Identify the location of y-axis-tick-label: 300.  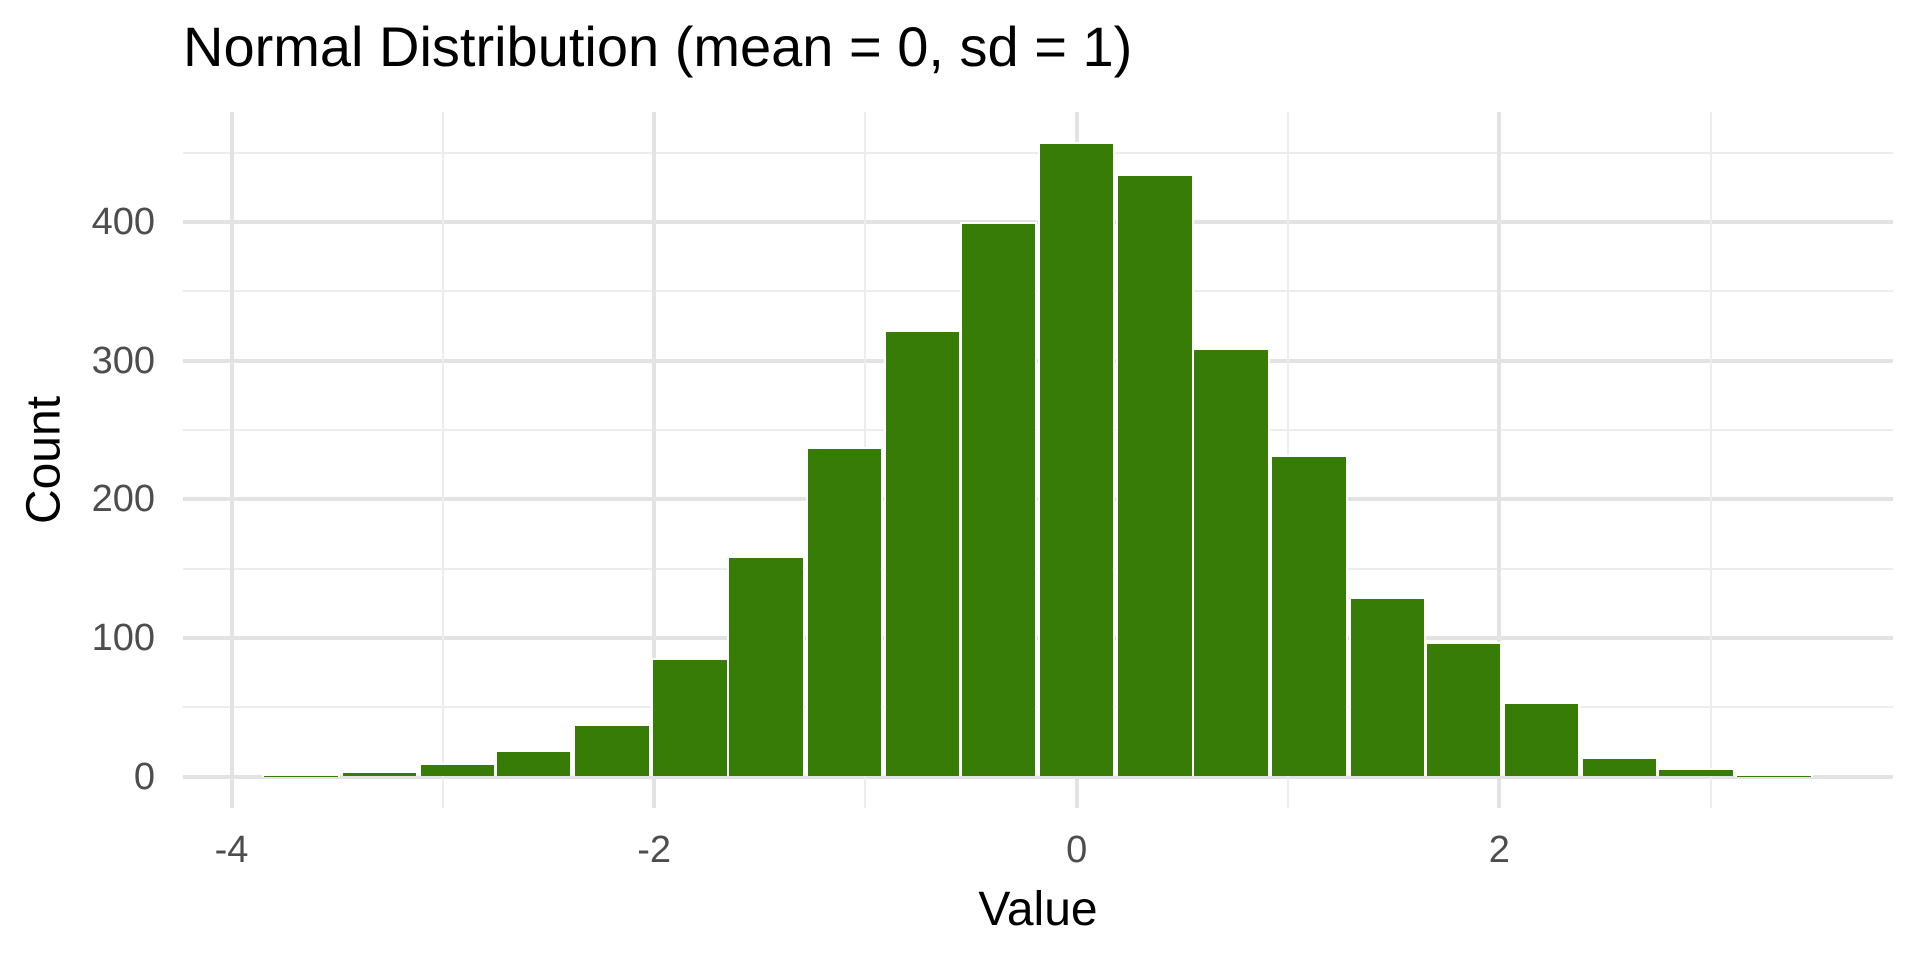
(123, 360).